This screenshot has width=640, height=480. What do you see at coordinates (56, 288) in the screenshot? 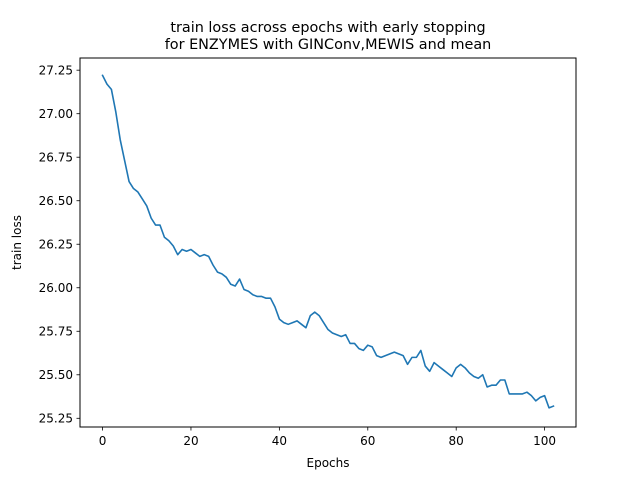
I see `y-tick-label: 26.00` at bounding box center [56, 288].